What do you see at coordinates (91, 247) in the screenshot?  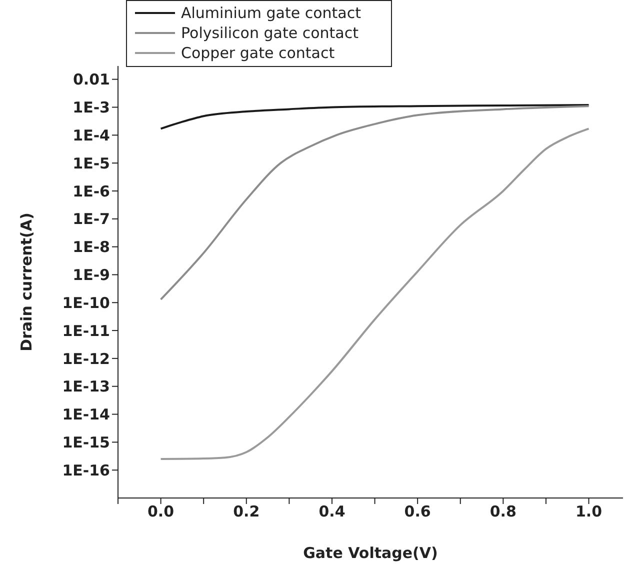 I see `y-tick-label: 1E-8` at bounding box center [91, 247].